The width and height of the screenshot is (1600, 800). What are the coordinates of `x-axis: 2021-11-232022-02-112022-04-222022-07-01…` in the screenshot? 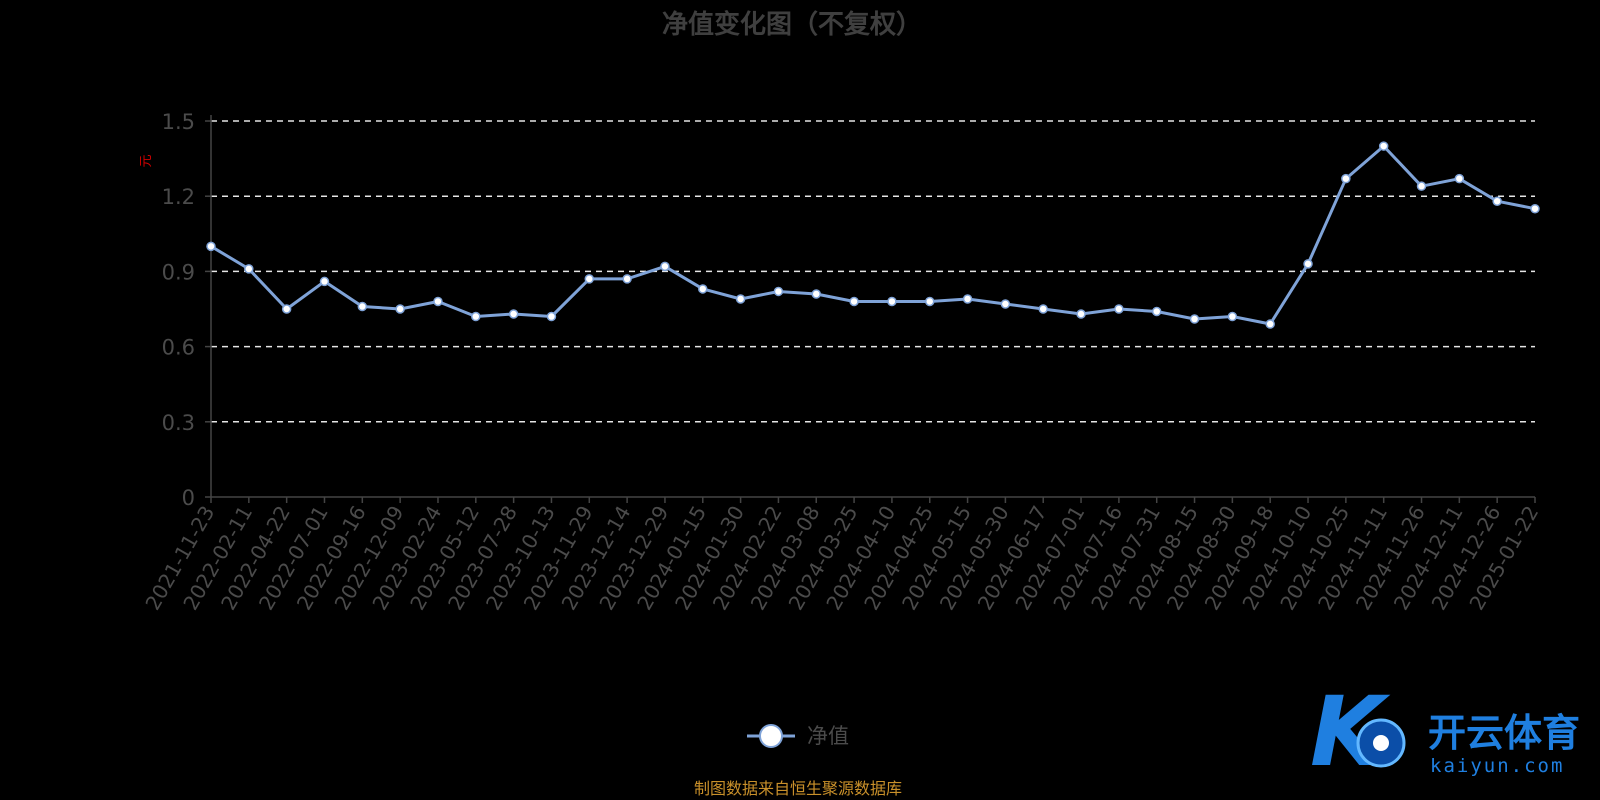 It's located at (841, 555).